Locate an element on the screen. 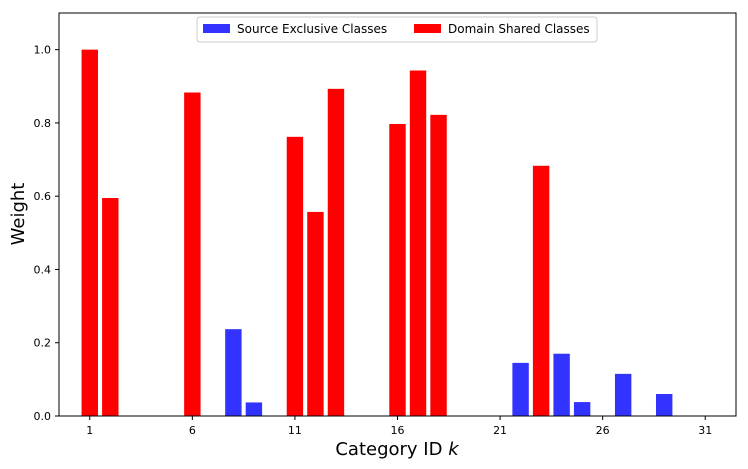 The width and height of the screenshot is (748, 469). legend-label-domain-shared: Domain Shared Classes is located at coordinates (519, 29).